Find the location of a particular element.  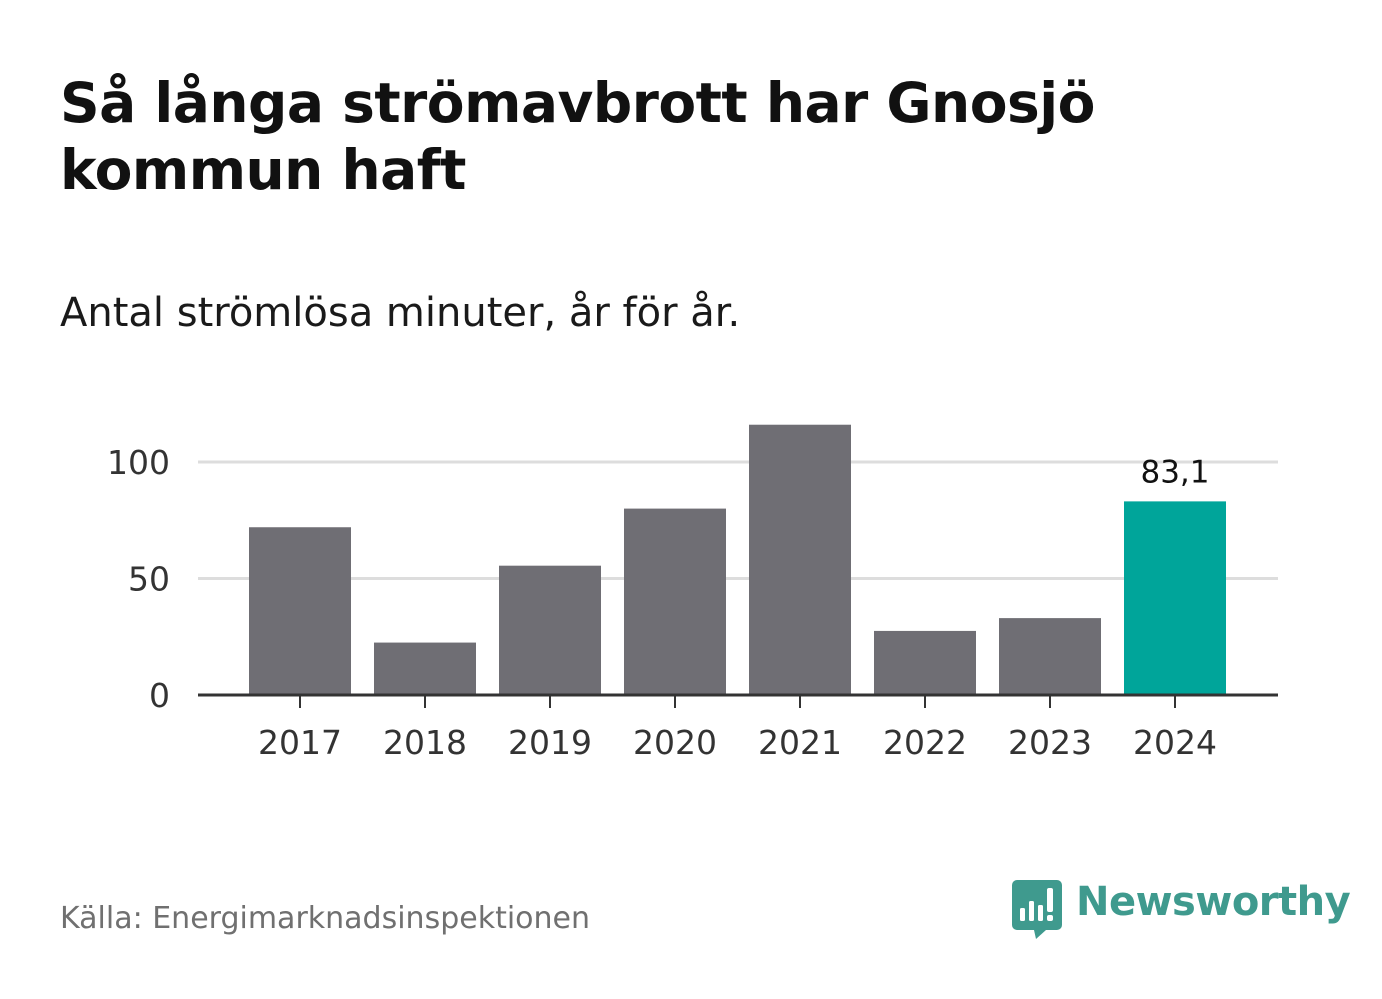

bar-2021 is located at coordinates (800, 559).